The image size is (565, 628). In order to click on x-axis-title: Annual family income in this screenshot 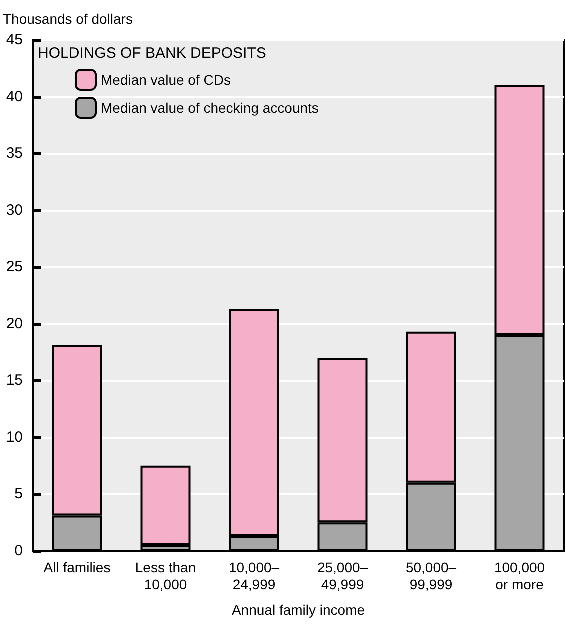, I will do `click(299, 610)`.